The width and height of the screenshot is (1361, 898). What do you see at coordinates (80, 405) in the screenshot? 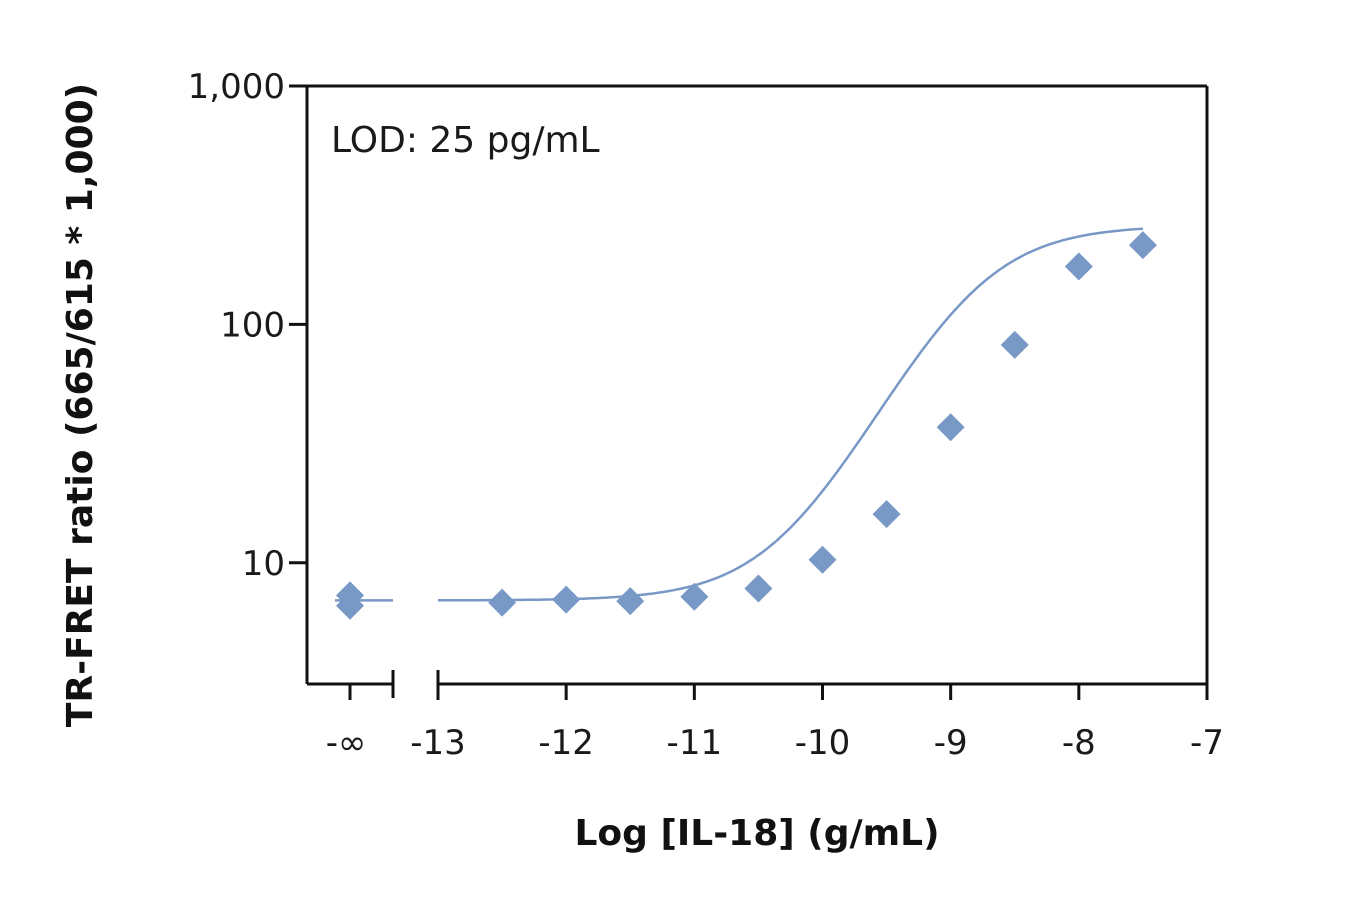
I see `y-axis-title: TR-FRET ratio (665/615 * 1,000)` at bounding box center [80, 405].